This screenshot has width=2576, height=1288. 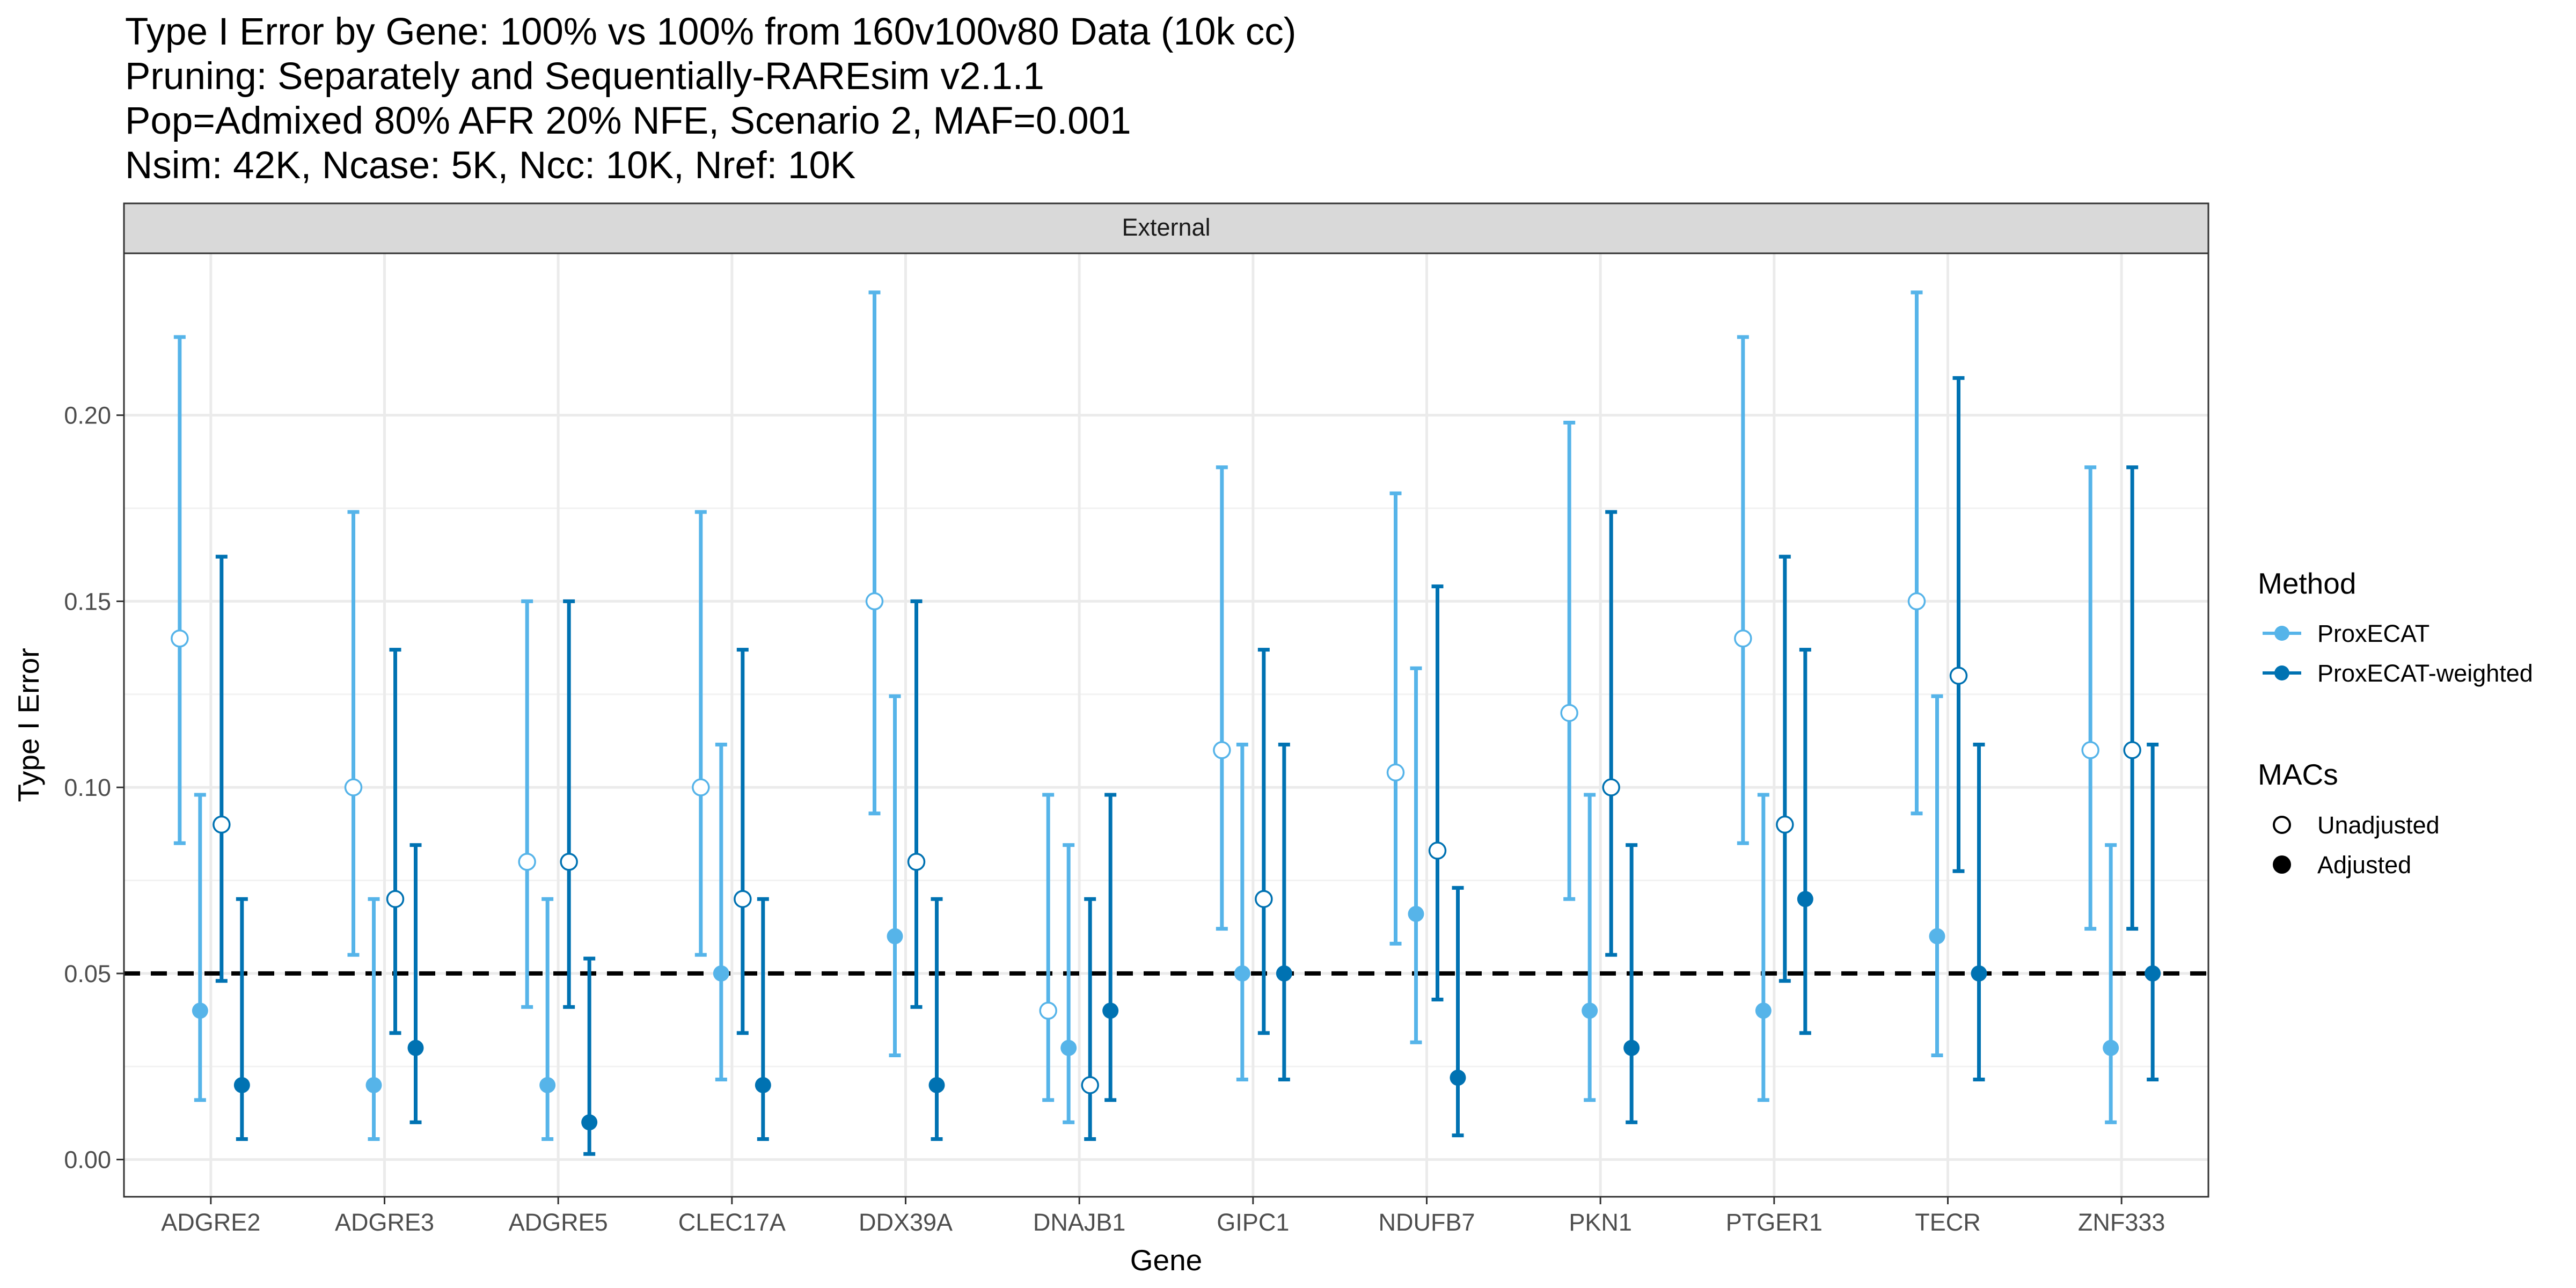 What do you see at coordinates (2282, 825) in the screenshot?
I see `legend-key-unadjusted-point` at bounding box center [2282, 825].